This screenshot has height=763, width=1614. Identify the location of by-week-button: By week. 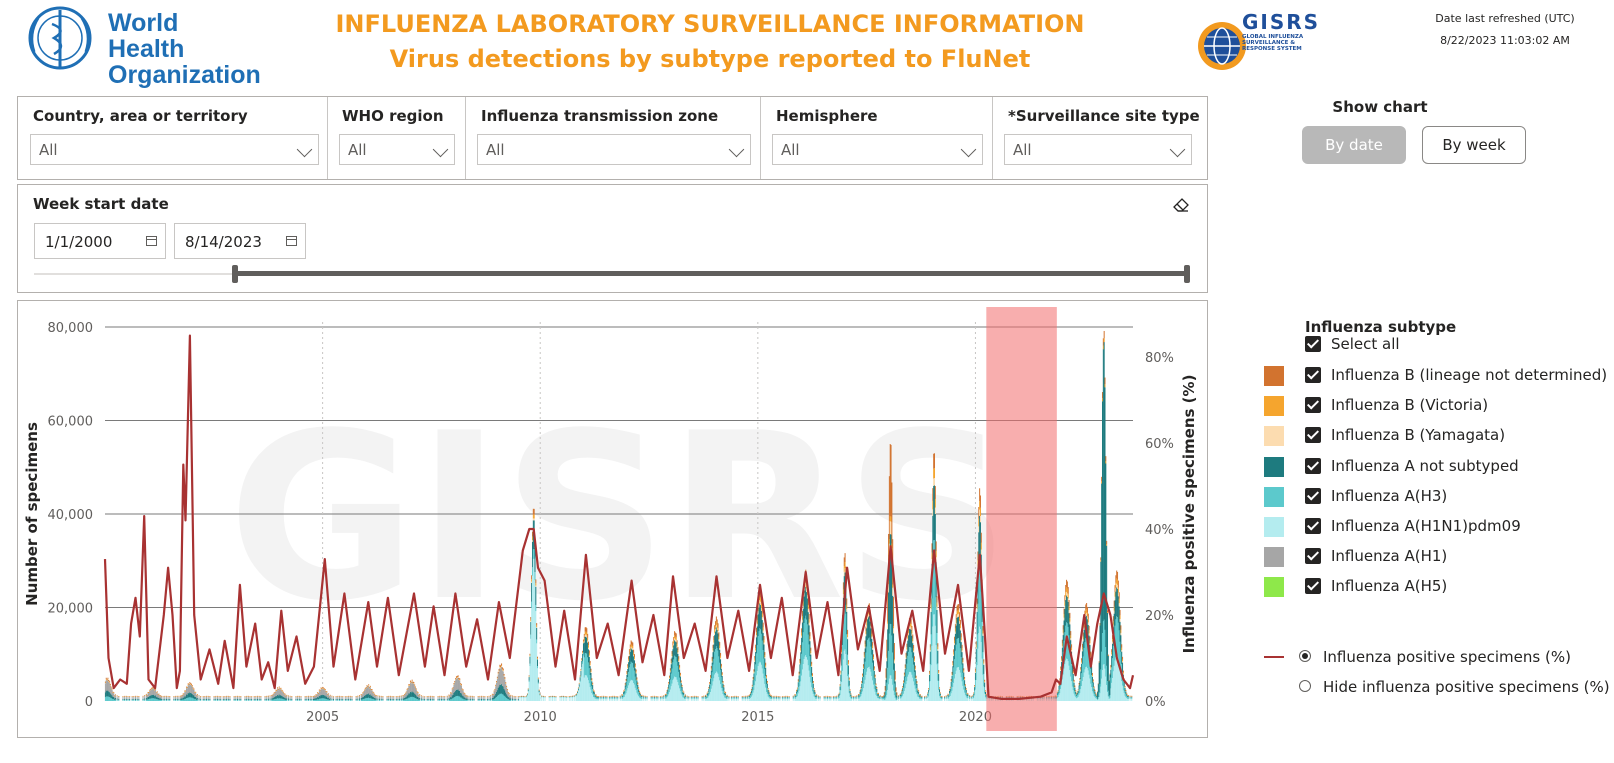
(1474, 145).